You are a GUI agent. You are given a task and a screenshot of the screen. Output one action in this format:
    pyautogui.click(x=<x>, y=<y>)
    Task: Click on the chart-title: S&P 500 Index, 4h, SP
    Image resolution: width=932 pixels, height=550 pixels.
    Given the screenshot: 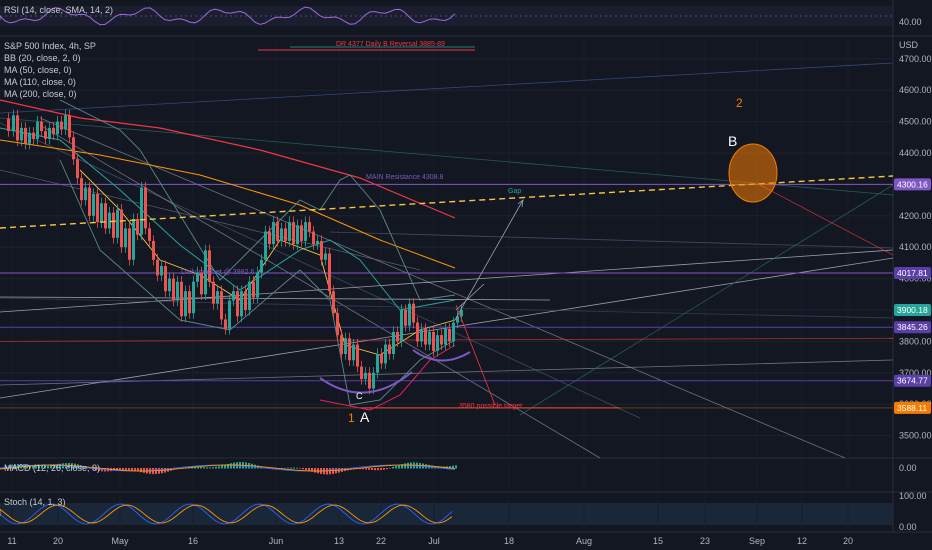 What is the action you would take?
    pyautogui.click(x=50, y=46)
    